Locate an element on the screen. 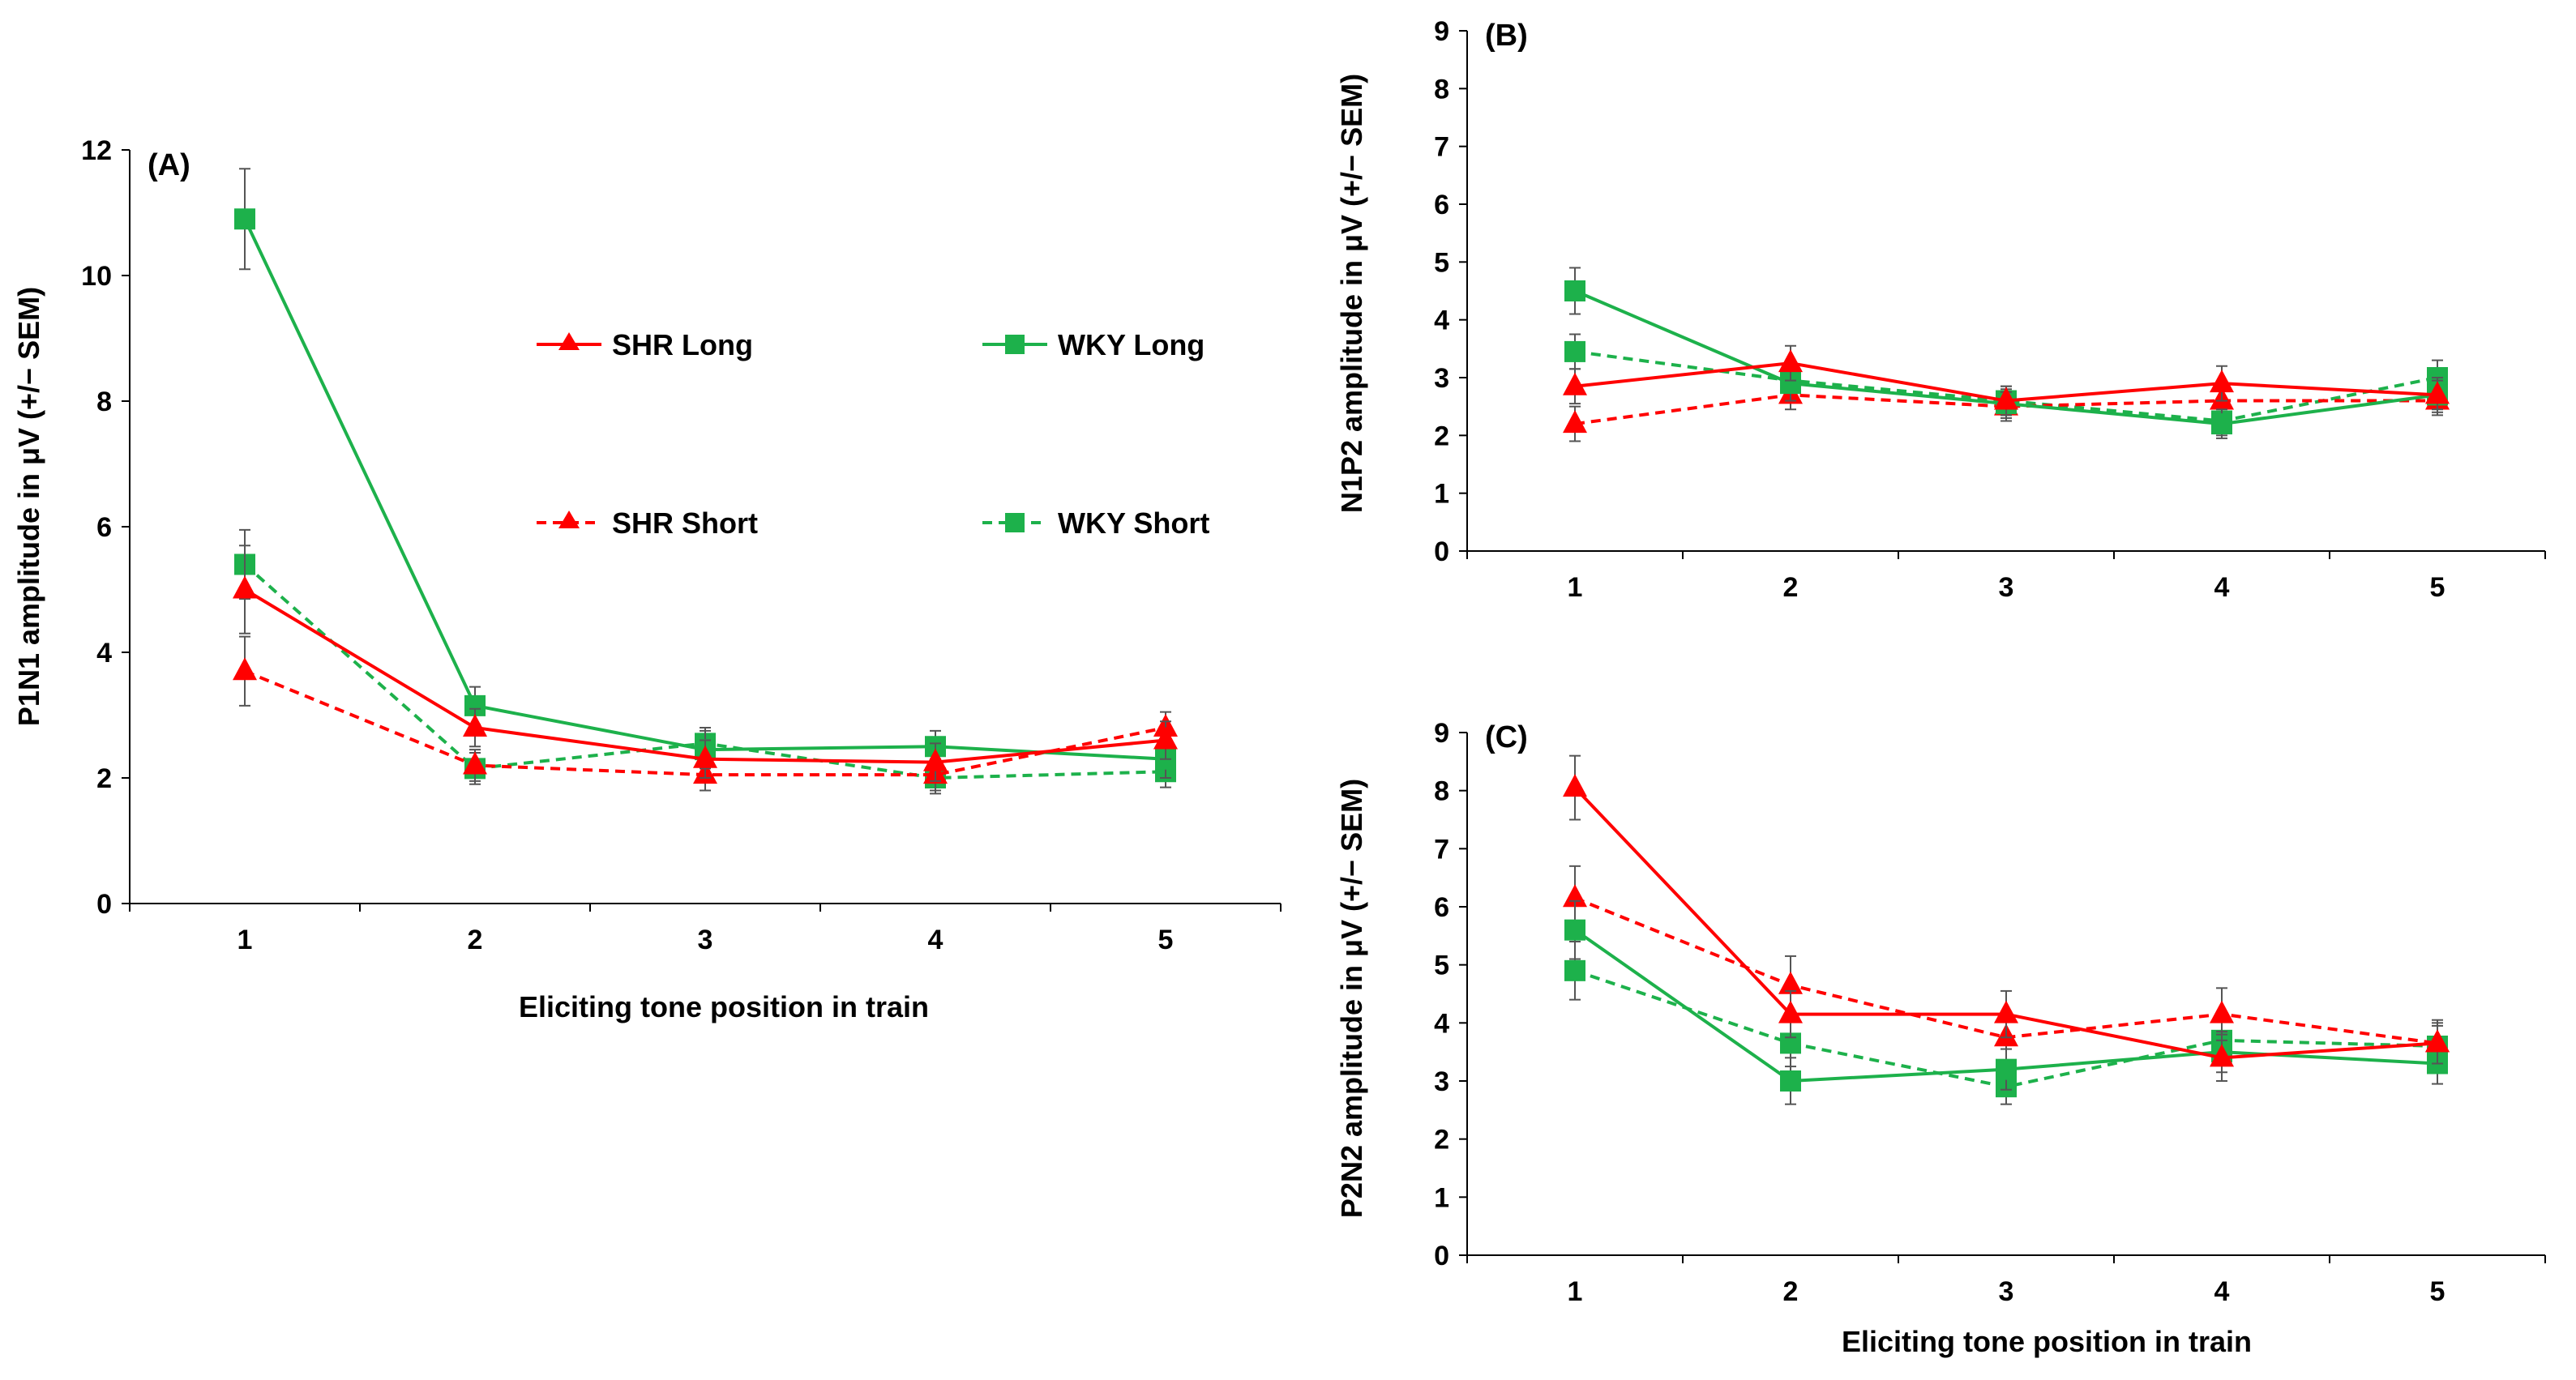  panel-c-wky-short-point is located at coordinates (1574, 970).